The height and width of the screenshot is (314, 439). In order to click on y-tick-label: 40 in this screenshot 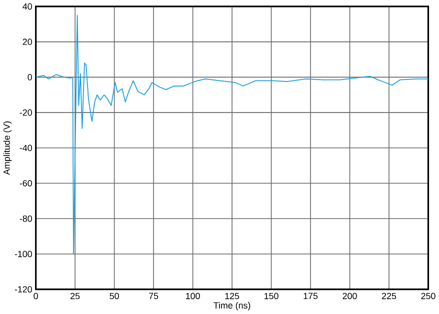, I will do `click(27, 6)`.